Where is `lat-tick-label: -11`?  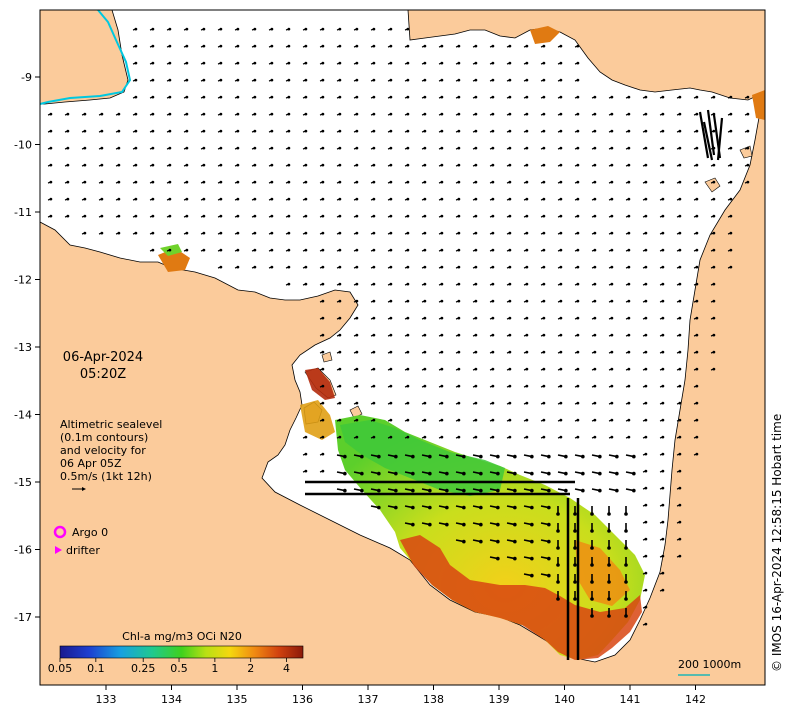 lat-tick-label: -11 is located at coordinates (23, 212).